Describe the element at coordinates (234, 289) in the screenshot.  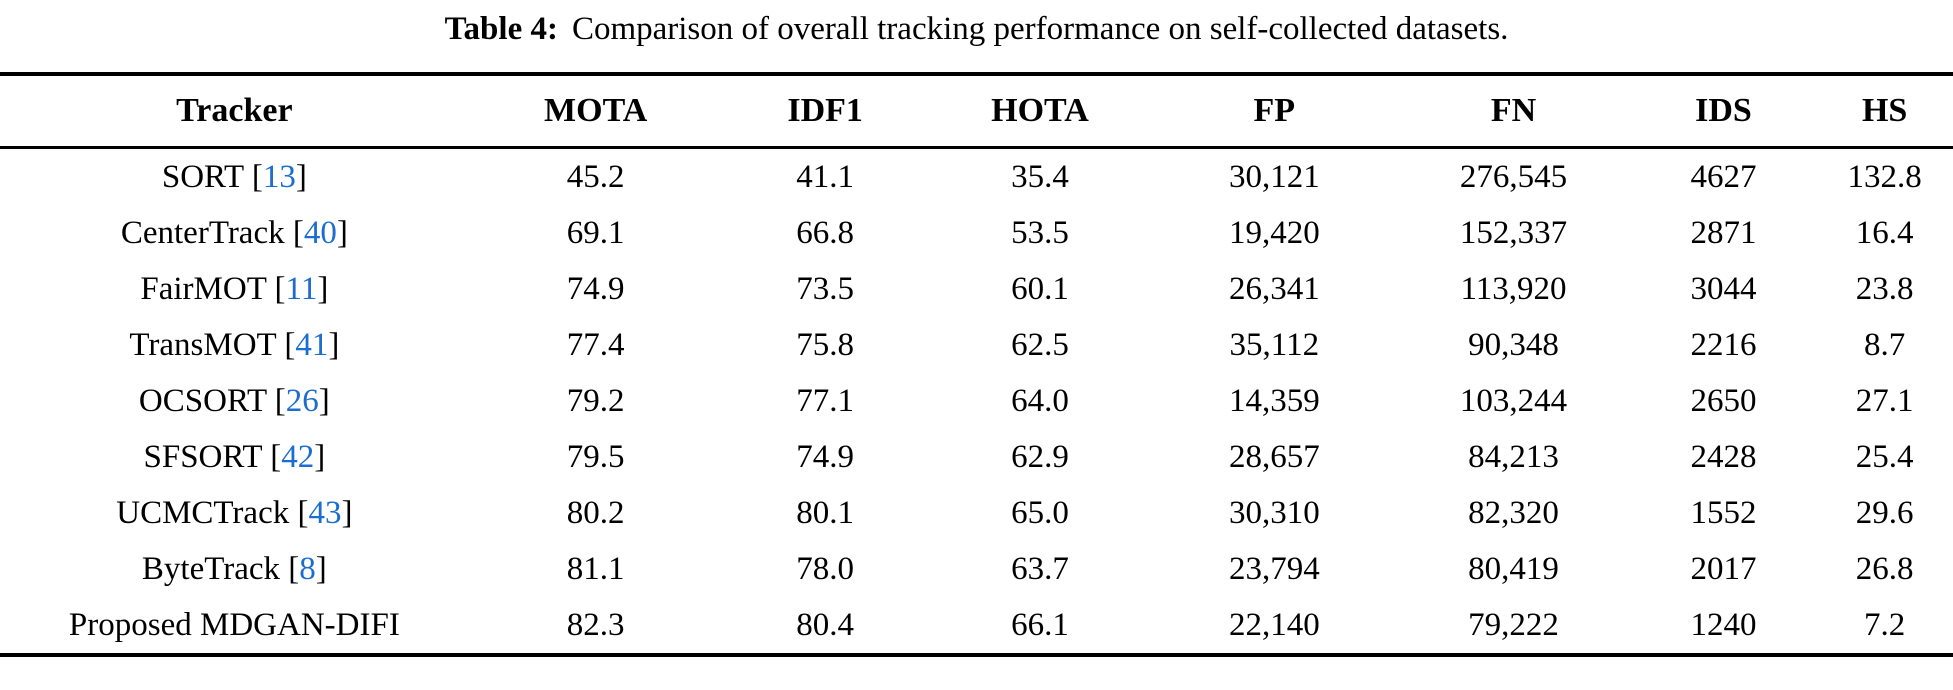
I see `tracker-cell: FairMOT [11]` at that location.